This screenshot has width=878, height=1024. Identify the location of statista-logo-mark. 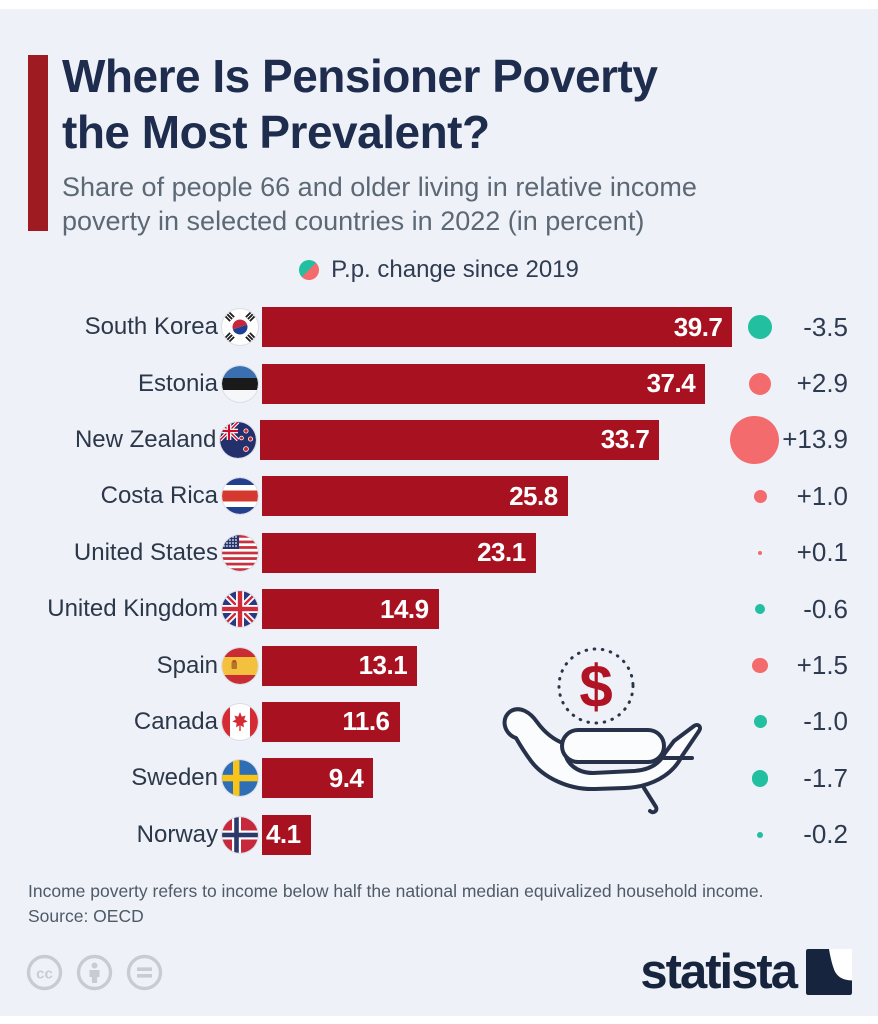
(829, 972).